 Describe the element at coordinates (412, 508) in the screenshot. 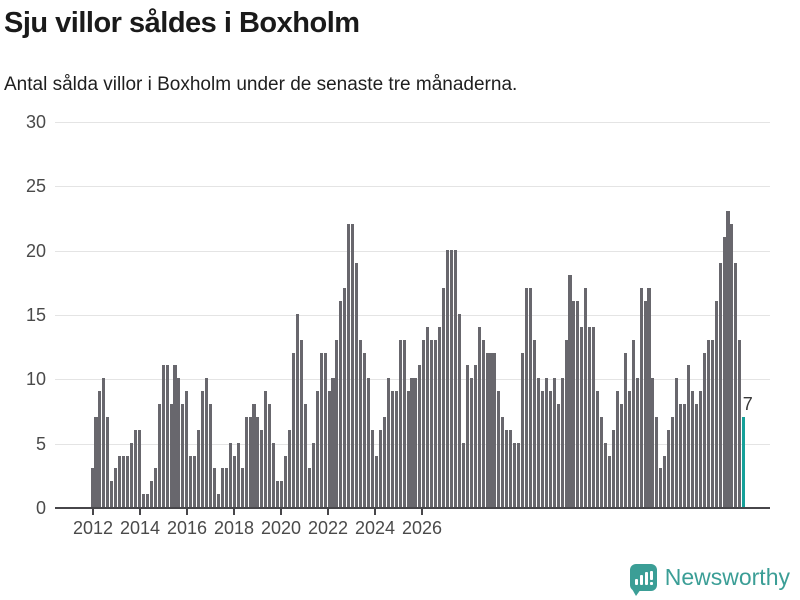

I see `x-axis-line` at that location.